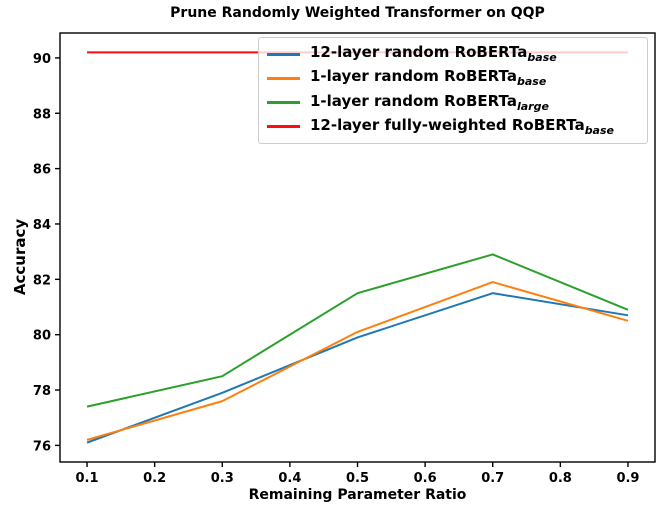 This screenshot has height=518, width=665. What do you see at coordinates (42, 59) in the screenshot?
I see `y-tick-label: 90` at bounding box center [42, 59].